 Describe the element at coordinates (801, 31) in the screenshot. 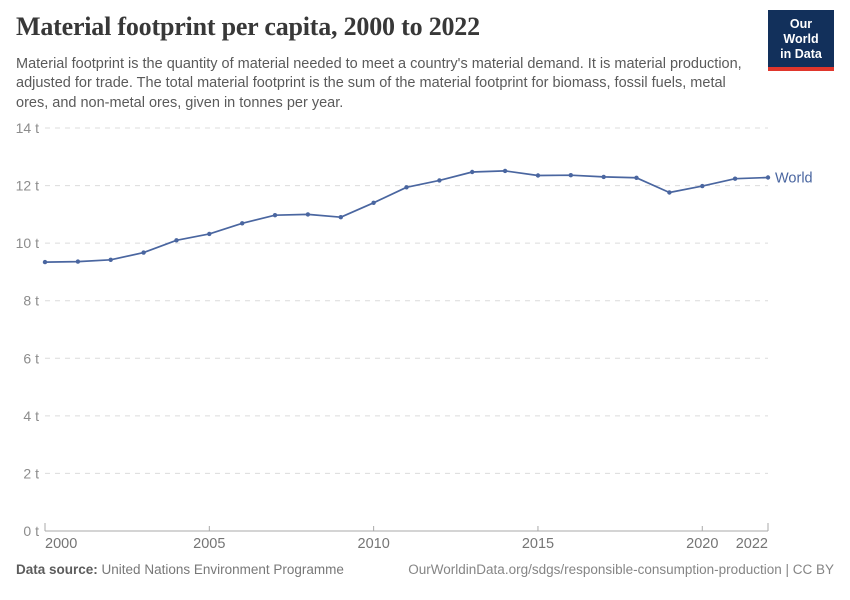

I see `logo-line1: Our World` at that location.